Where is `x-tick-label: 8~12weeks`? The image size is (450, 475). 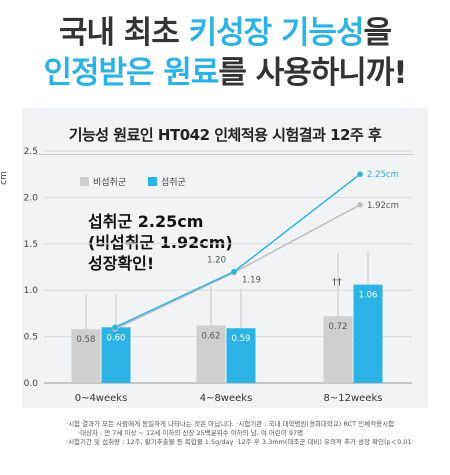 x-tick-label: 8~12weeks is located at coordinates (353, 398).